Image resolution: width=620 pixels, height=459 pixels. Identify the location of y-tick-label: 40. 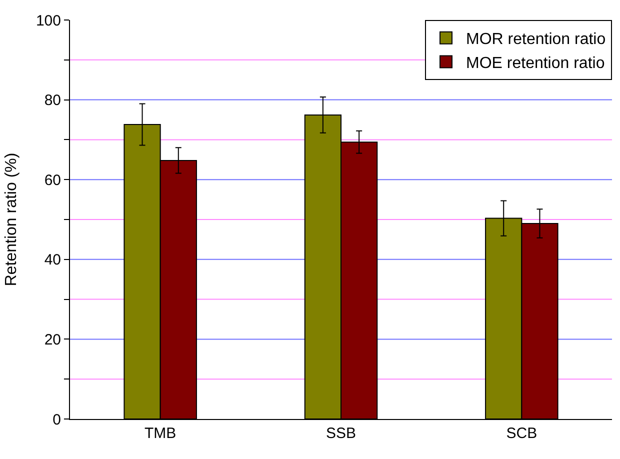
(52, 260).